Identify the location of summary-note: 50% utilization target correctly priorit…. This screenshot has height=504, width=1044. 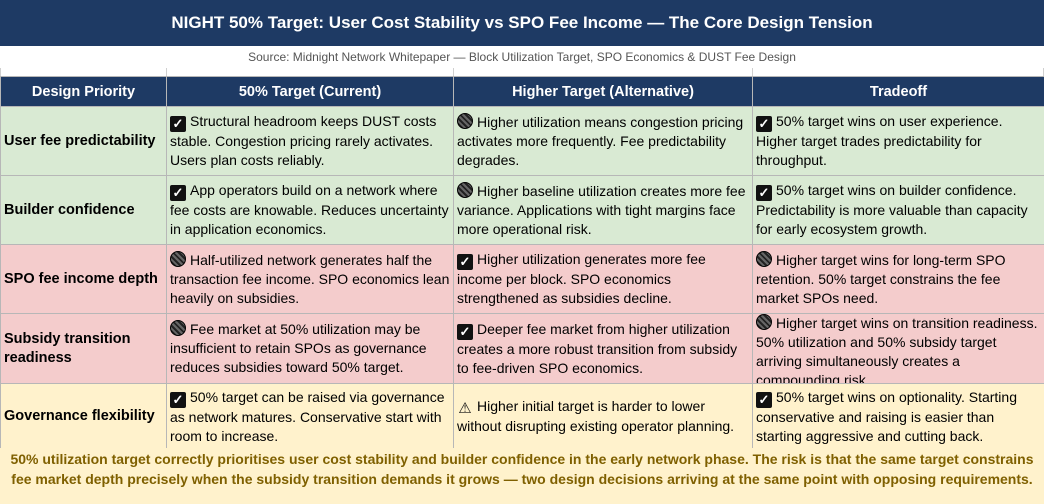
(522, 476).